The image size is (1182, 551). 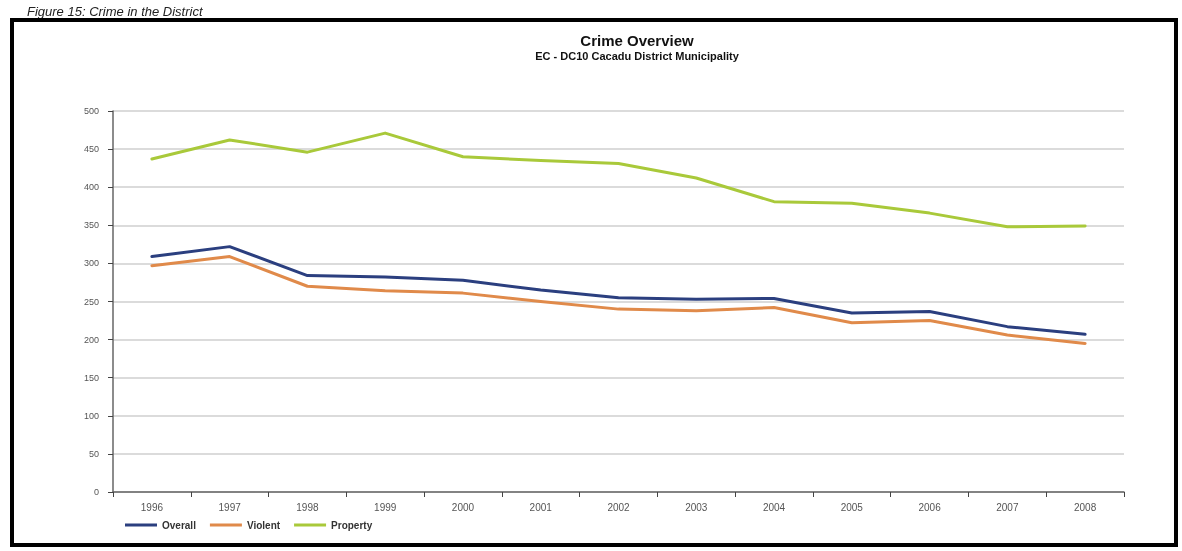 What do you see at coordinates (637, 55) in the screenshot?
I see `chart-subtitle: EC - DC10 Cacadu District Municipality` at bounding box center [637, 55].